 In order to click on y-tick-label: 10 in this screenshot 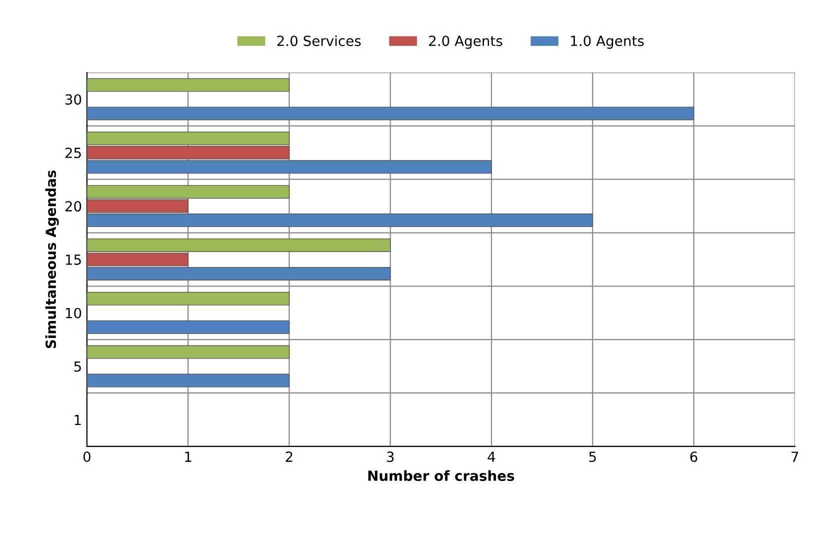, I will do `click(74, 313)`.